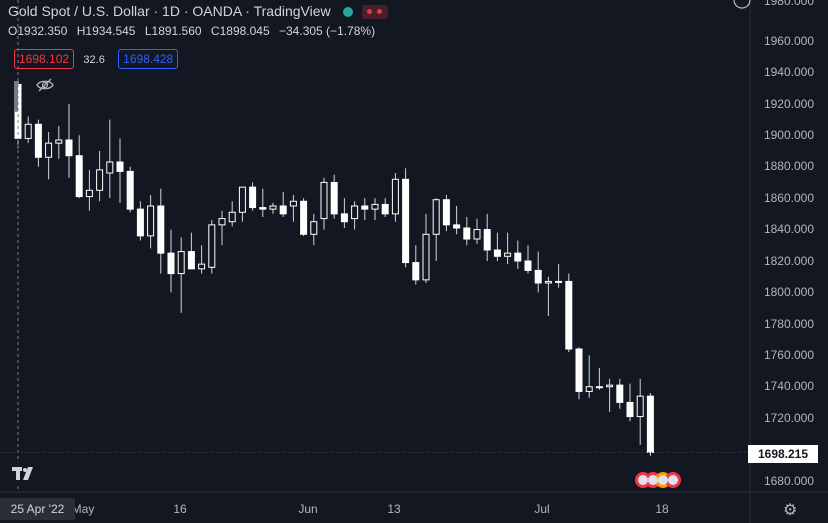  I want to click on y-tick-label: 1720.000, so click(788, 418).